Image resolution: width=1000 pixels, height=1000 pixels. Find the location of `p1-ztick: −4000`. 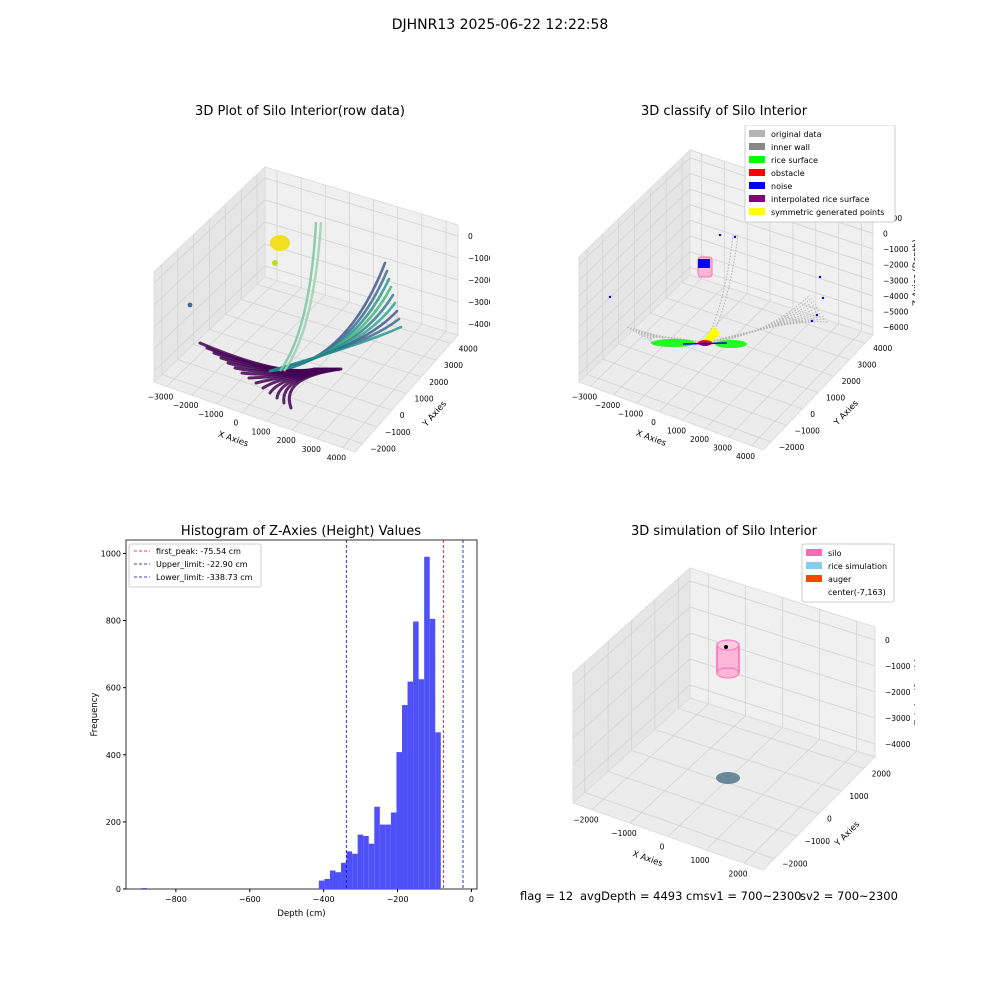

p1-ztick: −4000 is located at coordinates (479, 324).